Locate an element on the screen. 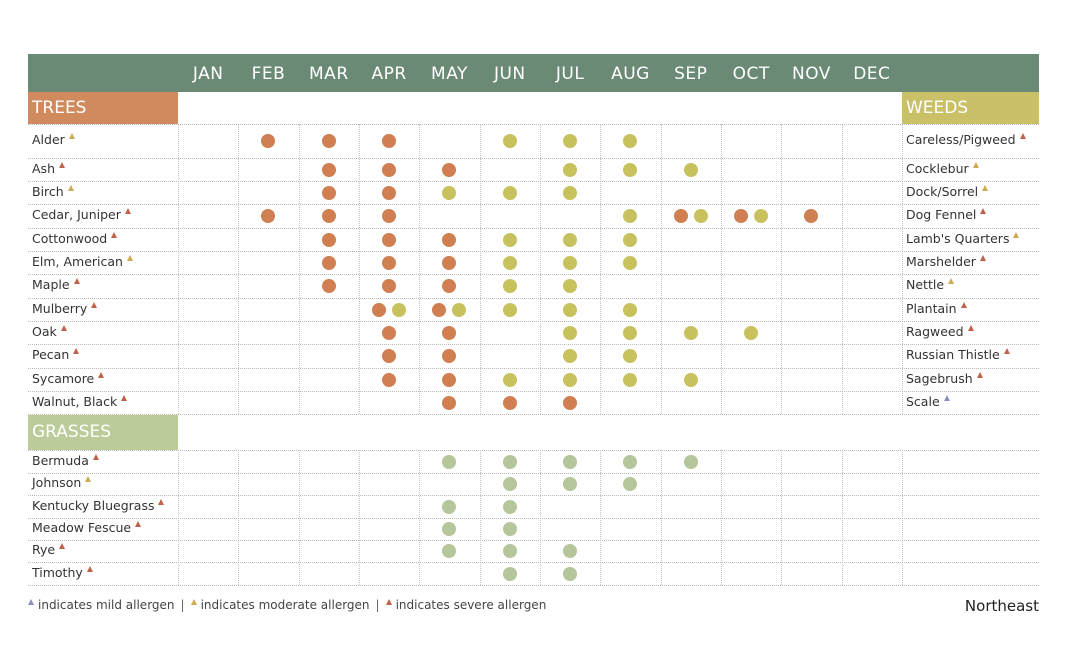  tree-row-label: Maple is located at coordinates (56, 284).